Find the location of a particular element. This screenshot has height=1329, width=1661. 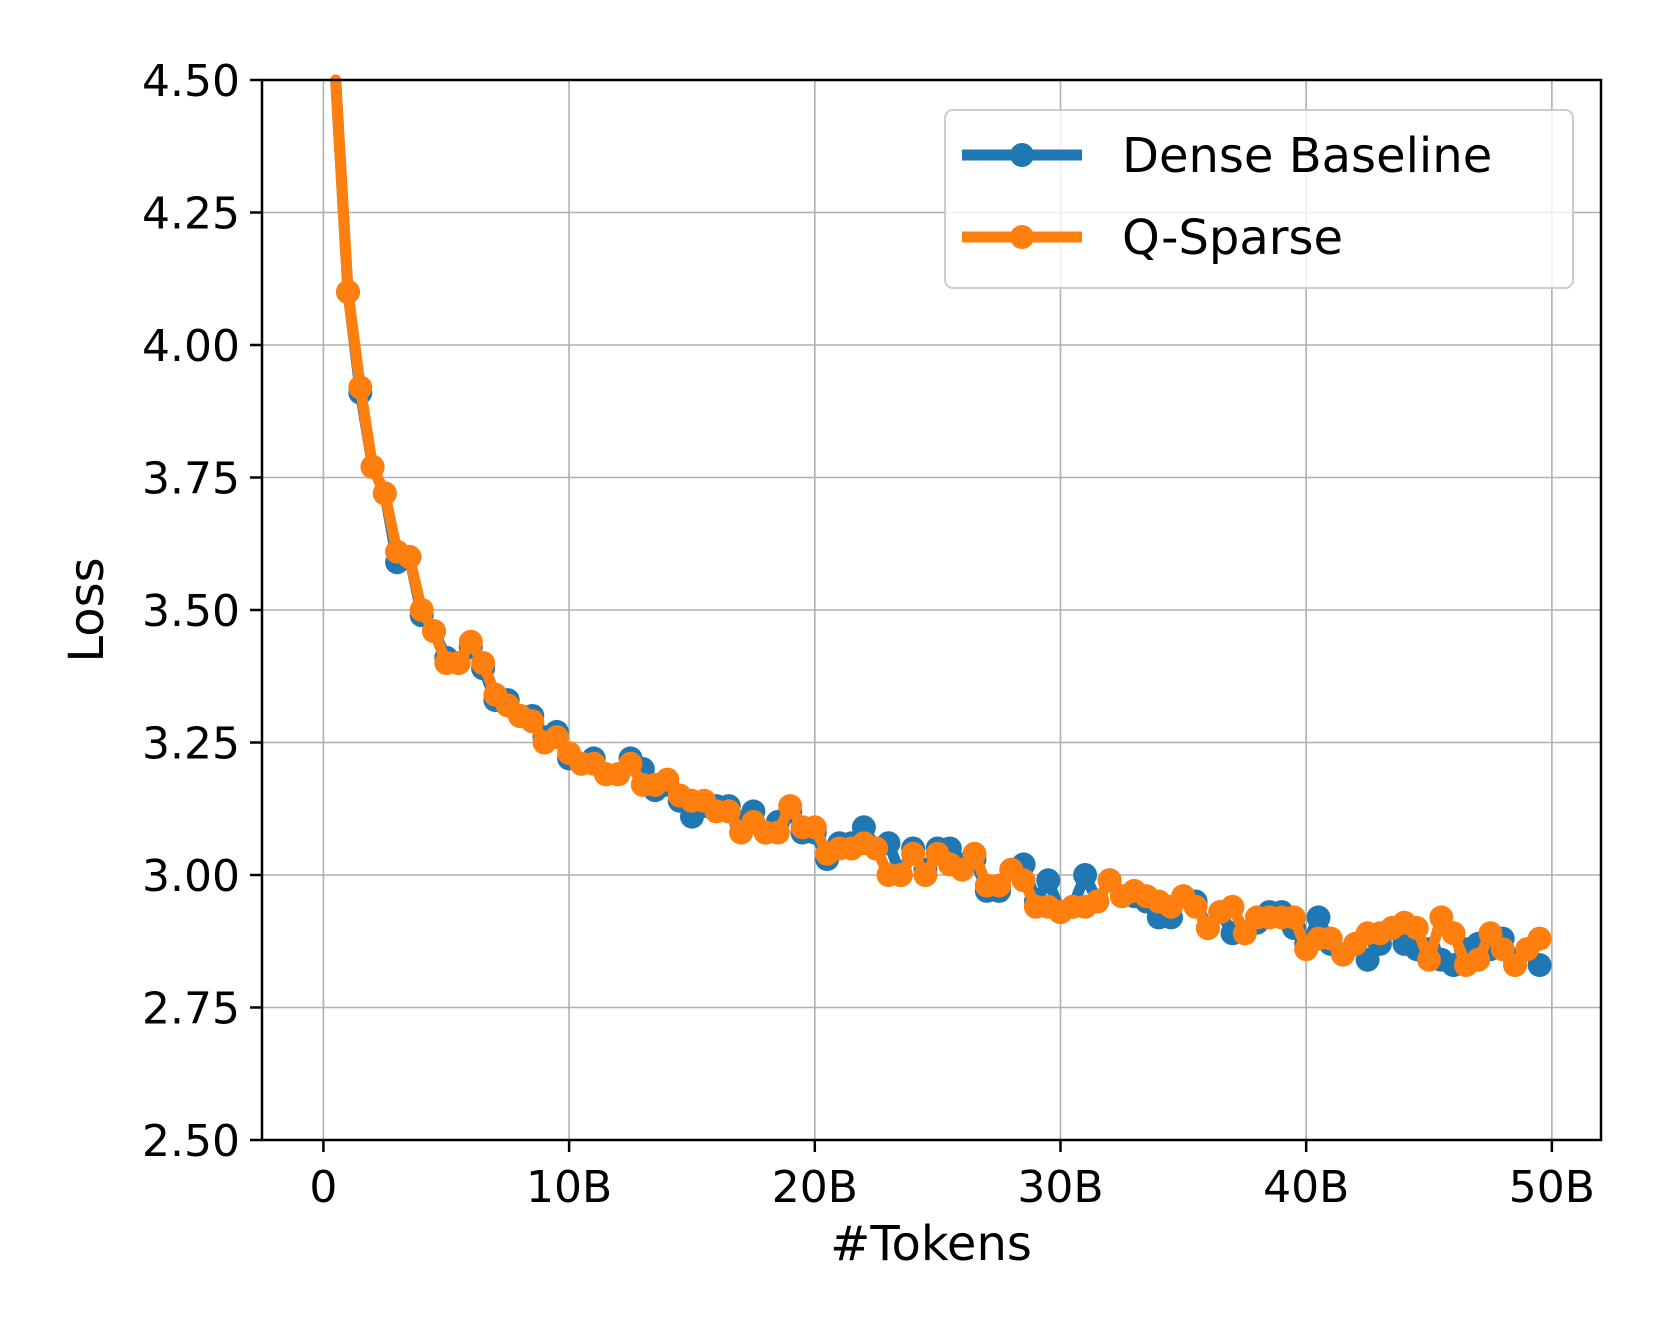

legend: Dense Baseline Q-Sparse is located at coordinates (1259, 199).